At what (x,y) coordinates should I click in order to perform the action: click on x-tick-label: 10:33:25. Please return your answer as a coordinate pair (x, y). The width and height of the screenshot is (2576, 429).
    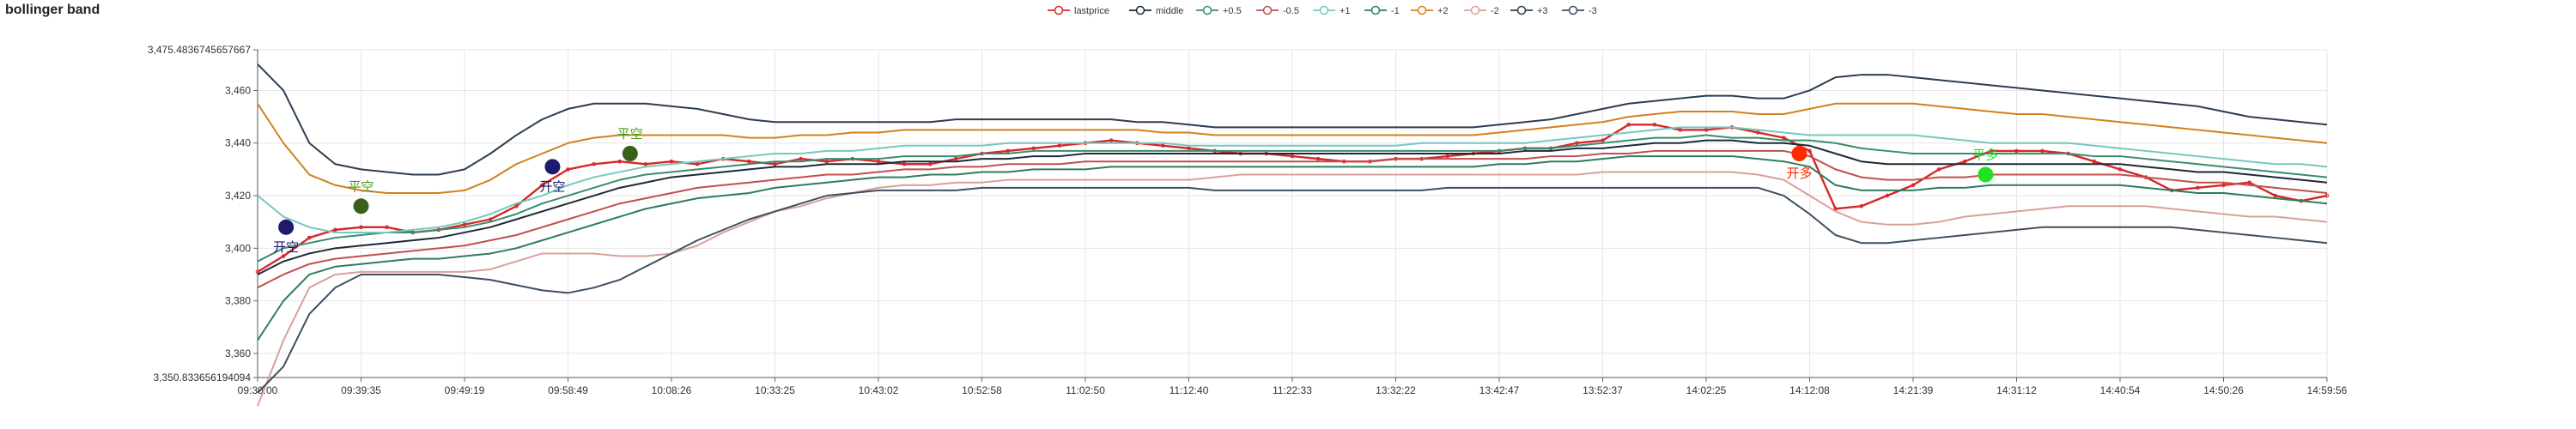
    Looking at the image, I should click on (775, 390).